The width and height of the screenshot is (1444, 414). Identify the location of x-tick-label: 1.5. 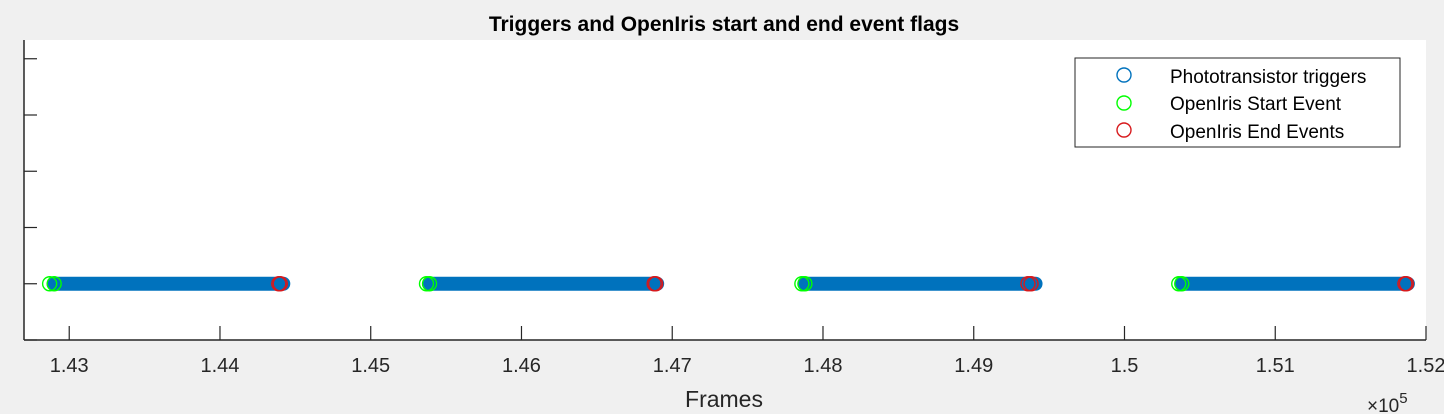
(1125, 366).